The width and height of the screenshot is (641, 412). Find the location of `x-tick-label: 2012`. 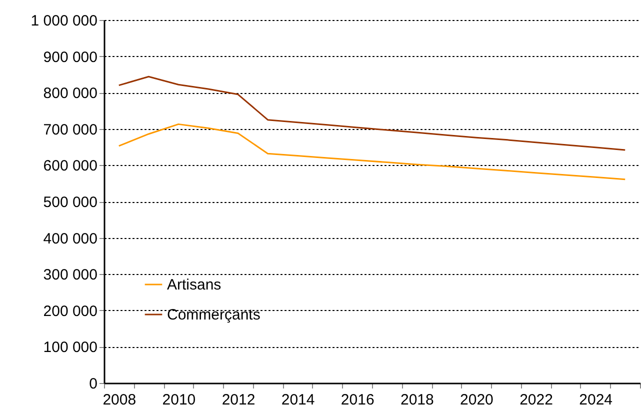

x-tick-label: 2012 is located at coordinates (239, 400).